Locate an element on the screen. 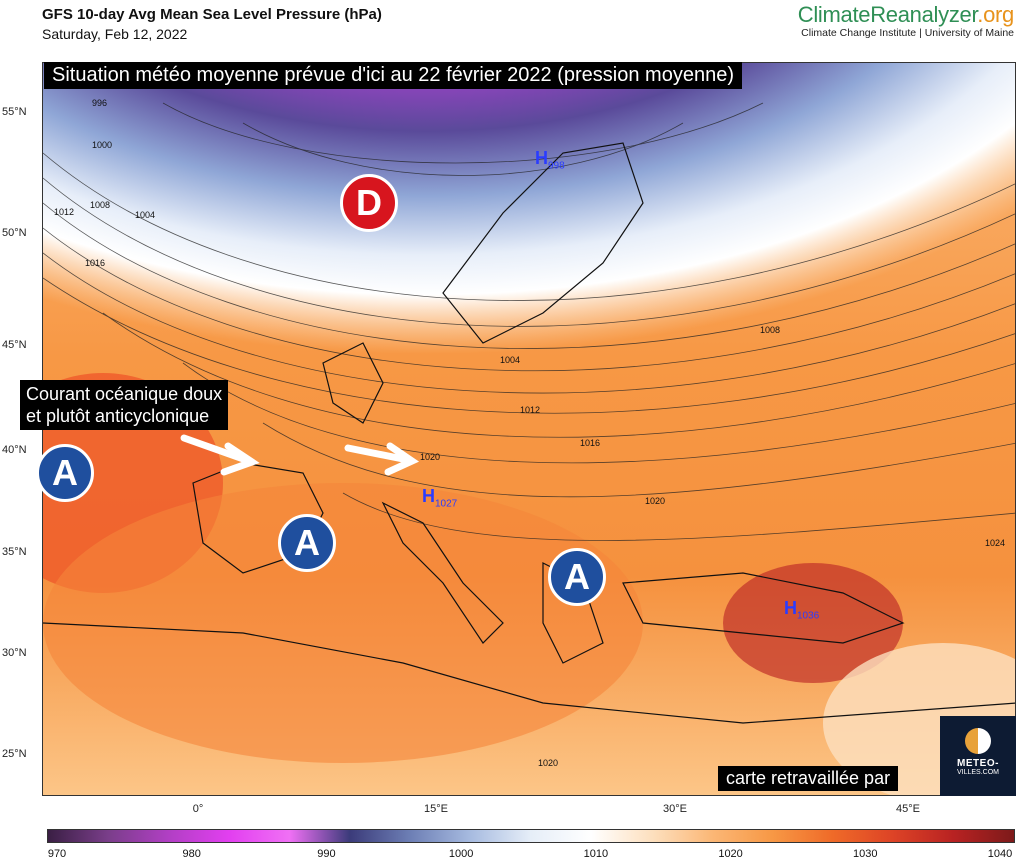  pressure-colorbar is located at coordinates (531, 836).